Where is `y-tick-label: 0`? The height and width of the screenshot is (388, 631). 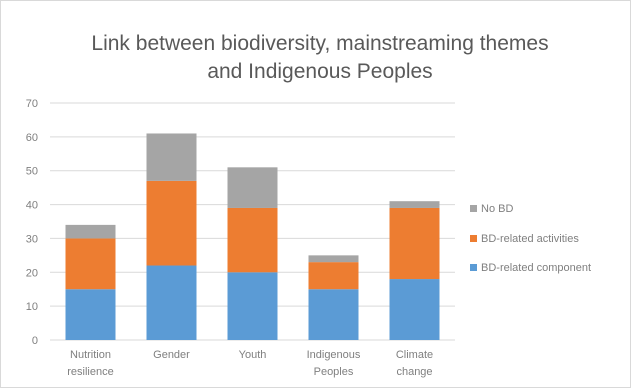 y-tick-label: 0 is located at coordinates (35, 341).